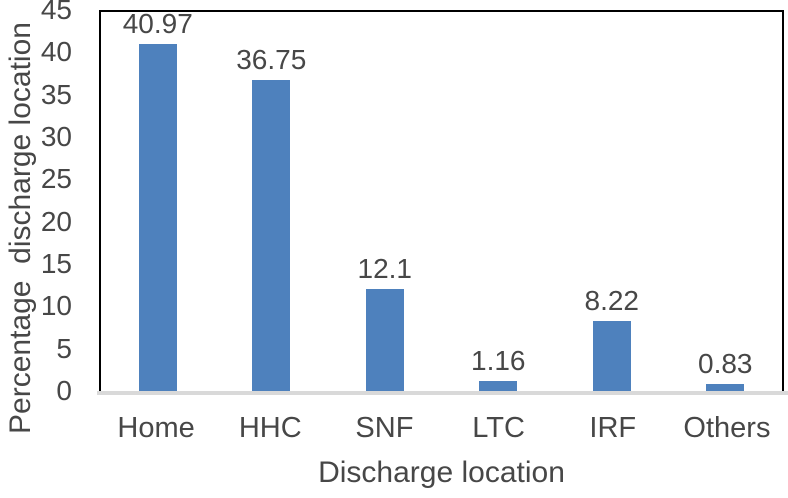 The height and width of the screenshot is (498, 788). I want to click on x-category-label: HHC, so click(270, 428).